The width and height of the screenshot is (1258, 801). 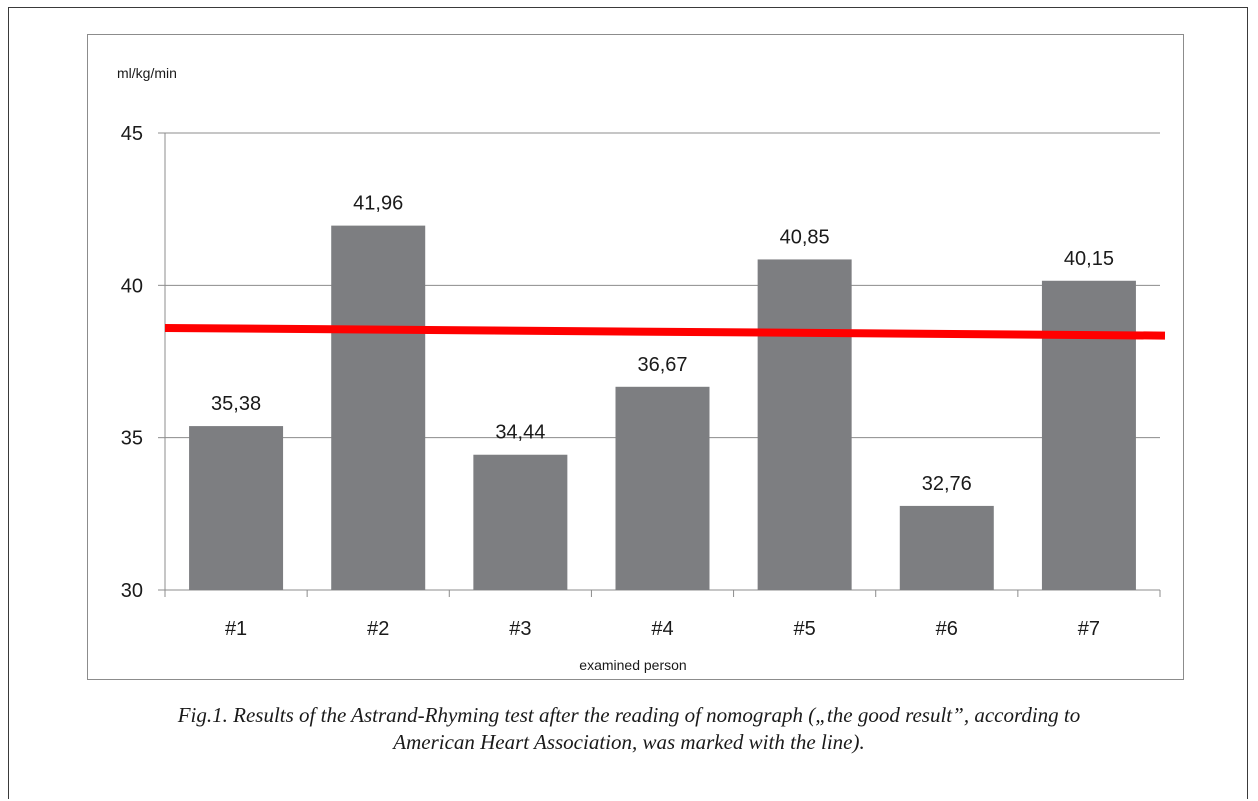 What do you see at coordinates (378, 629) in the screenshot?
I see `x-tick-label: #2` at bounding box center [378, 629].